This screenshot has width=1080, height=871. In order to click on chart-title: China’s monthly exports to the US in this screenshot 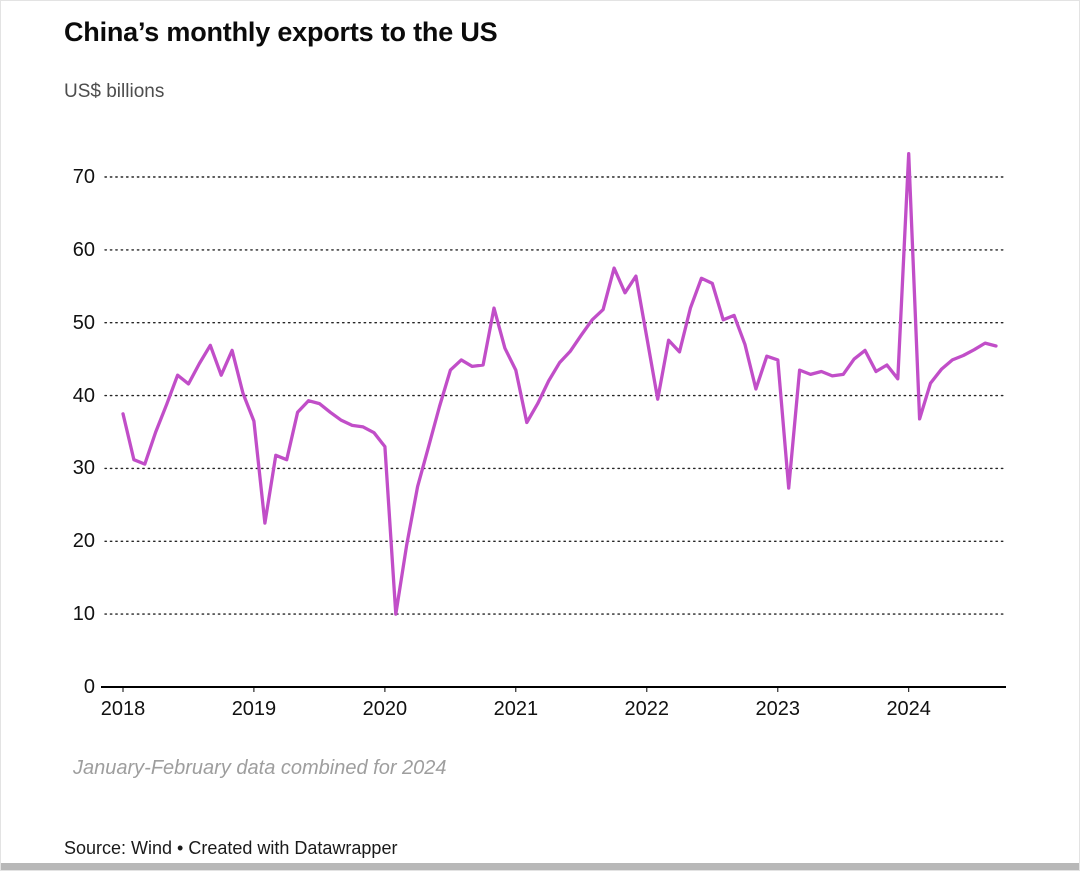, I will do `click(281, 32)`.